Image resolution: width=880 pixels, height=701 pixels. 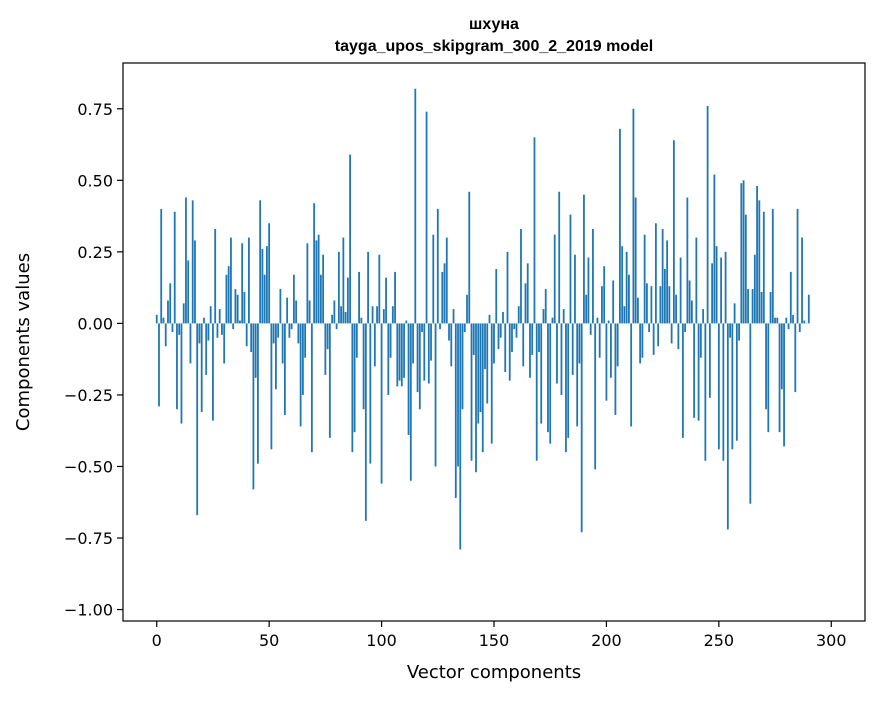 I want to click on x-tick-label: 200, so click(x=606, y=640).